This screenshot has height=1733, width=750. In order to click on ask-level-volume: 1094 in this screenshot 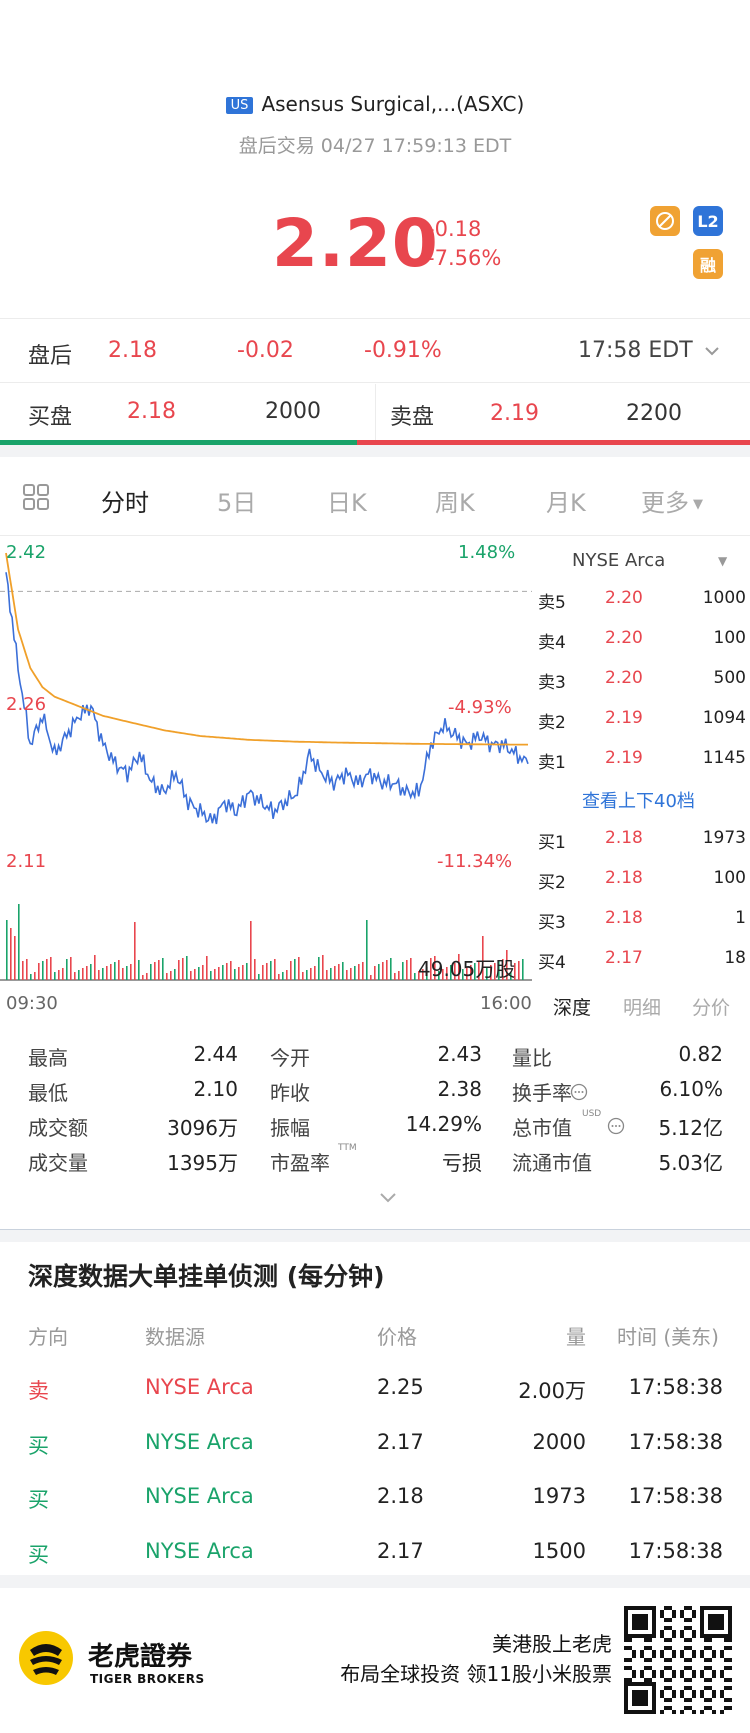, I will do `click(724, 718)`.